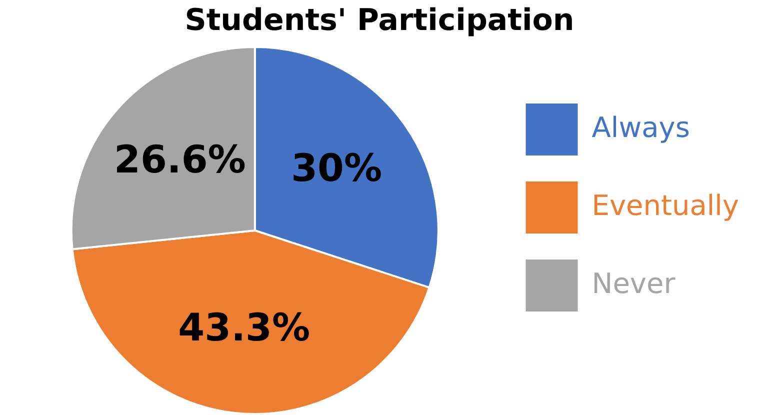  What do you see at coordinates (379, 20) in the screenshot?
I see `chart-title: Students' Participation` at bounding box center [379, 20].